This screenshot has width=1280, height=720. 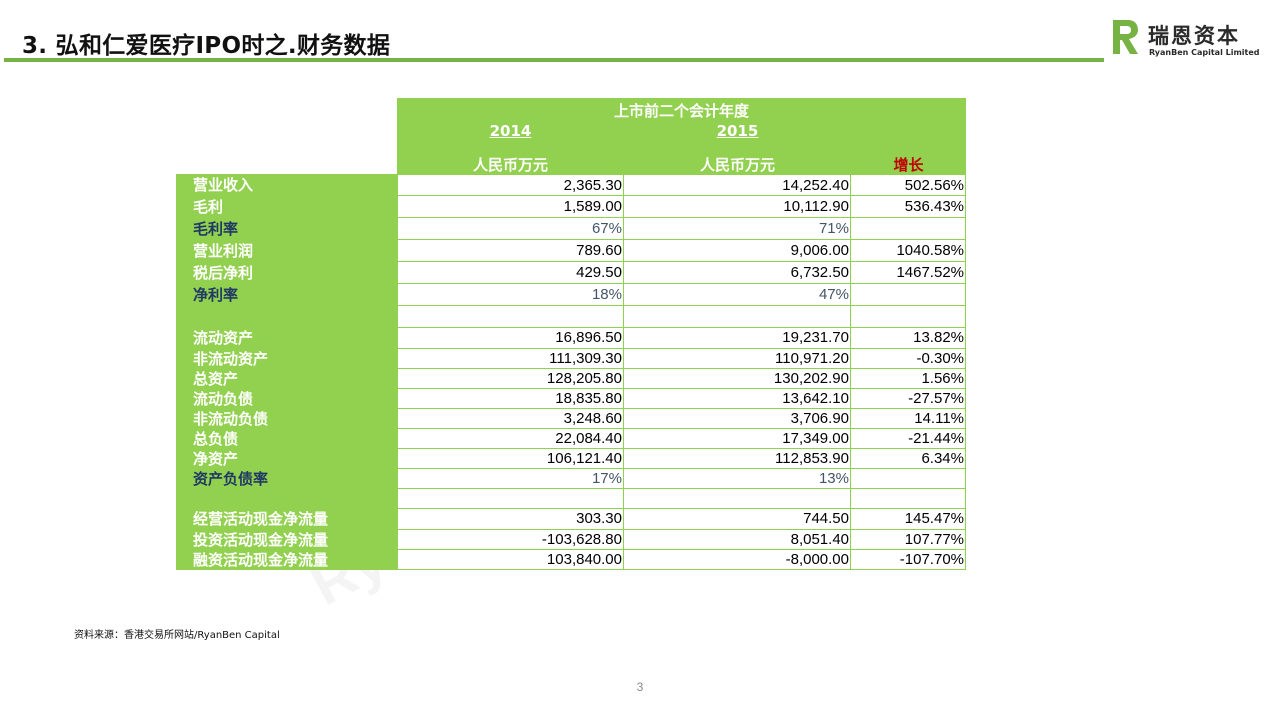 I want to click on row-label: 流动资产, so click(x=286, y=338).